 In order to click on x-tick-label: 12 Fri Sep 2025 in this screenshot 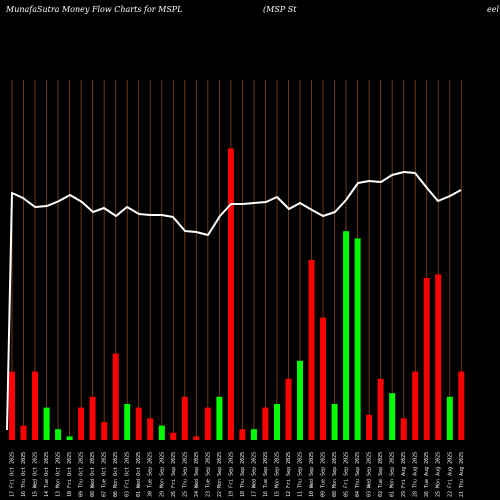, I will do `click(289, 474)`.